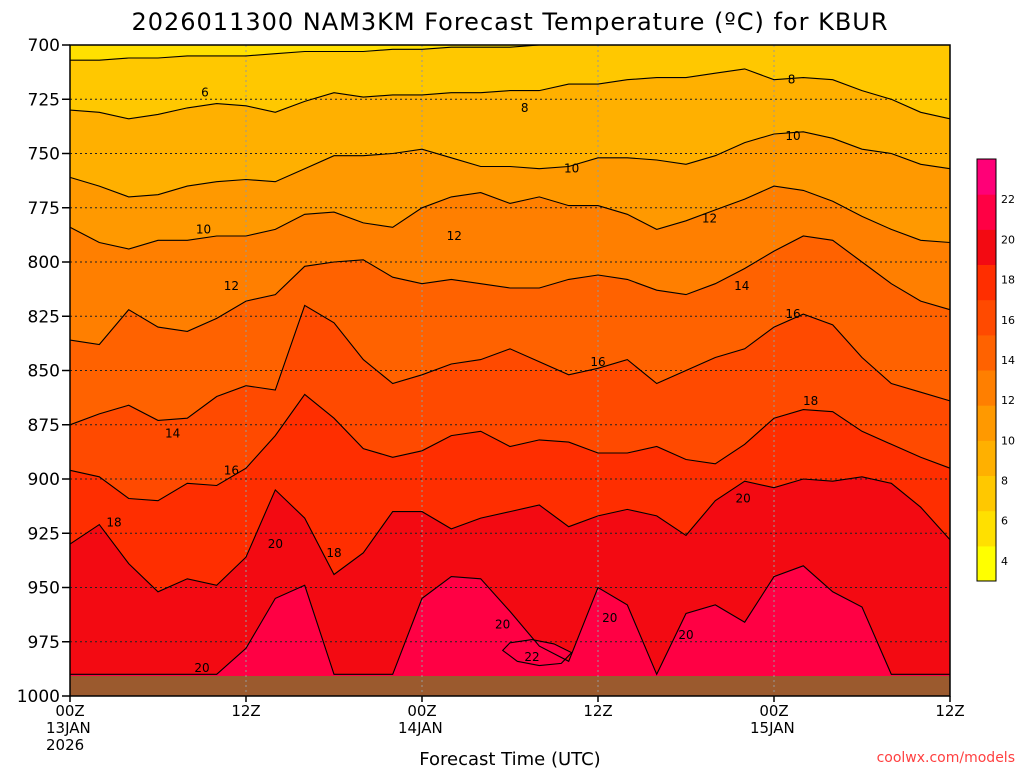 This screenshot has height=768, width=1024. What do you see at coordinates (44, 589) in the screenshot?
I see `y-tick-label: 950` at bounding box center [44, 589].